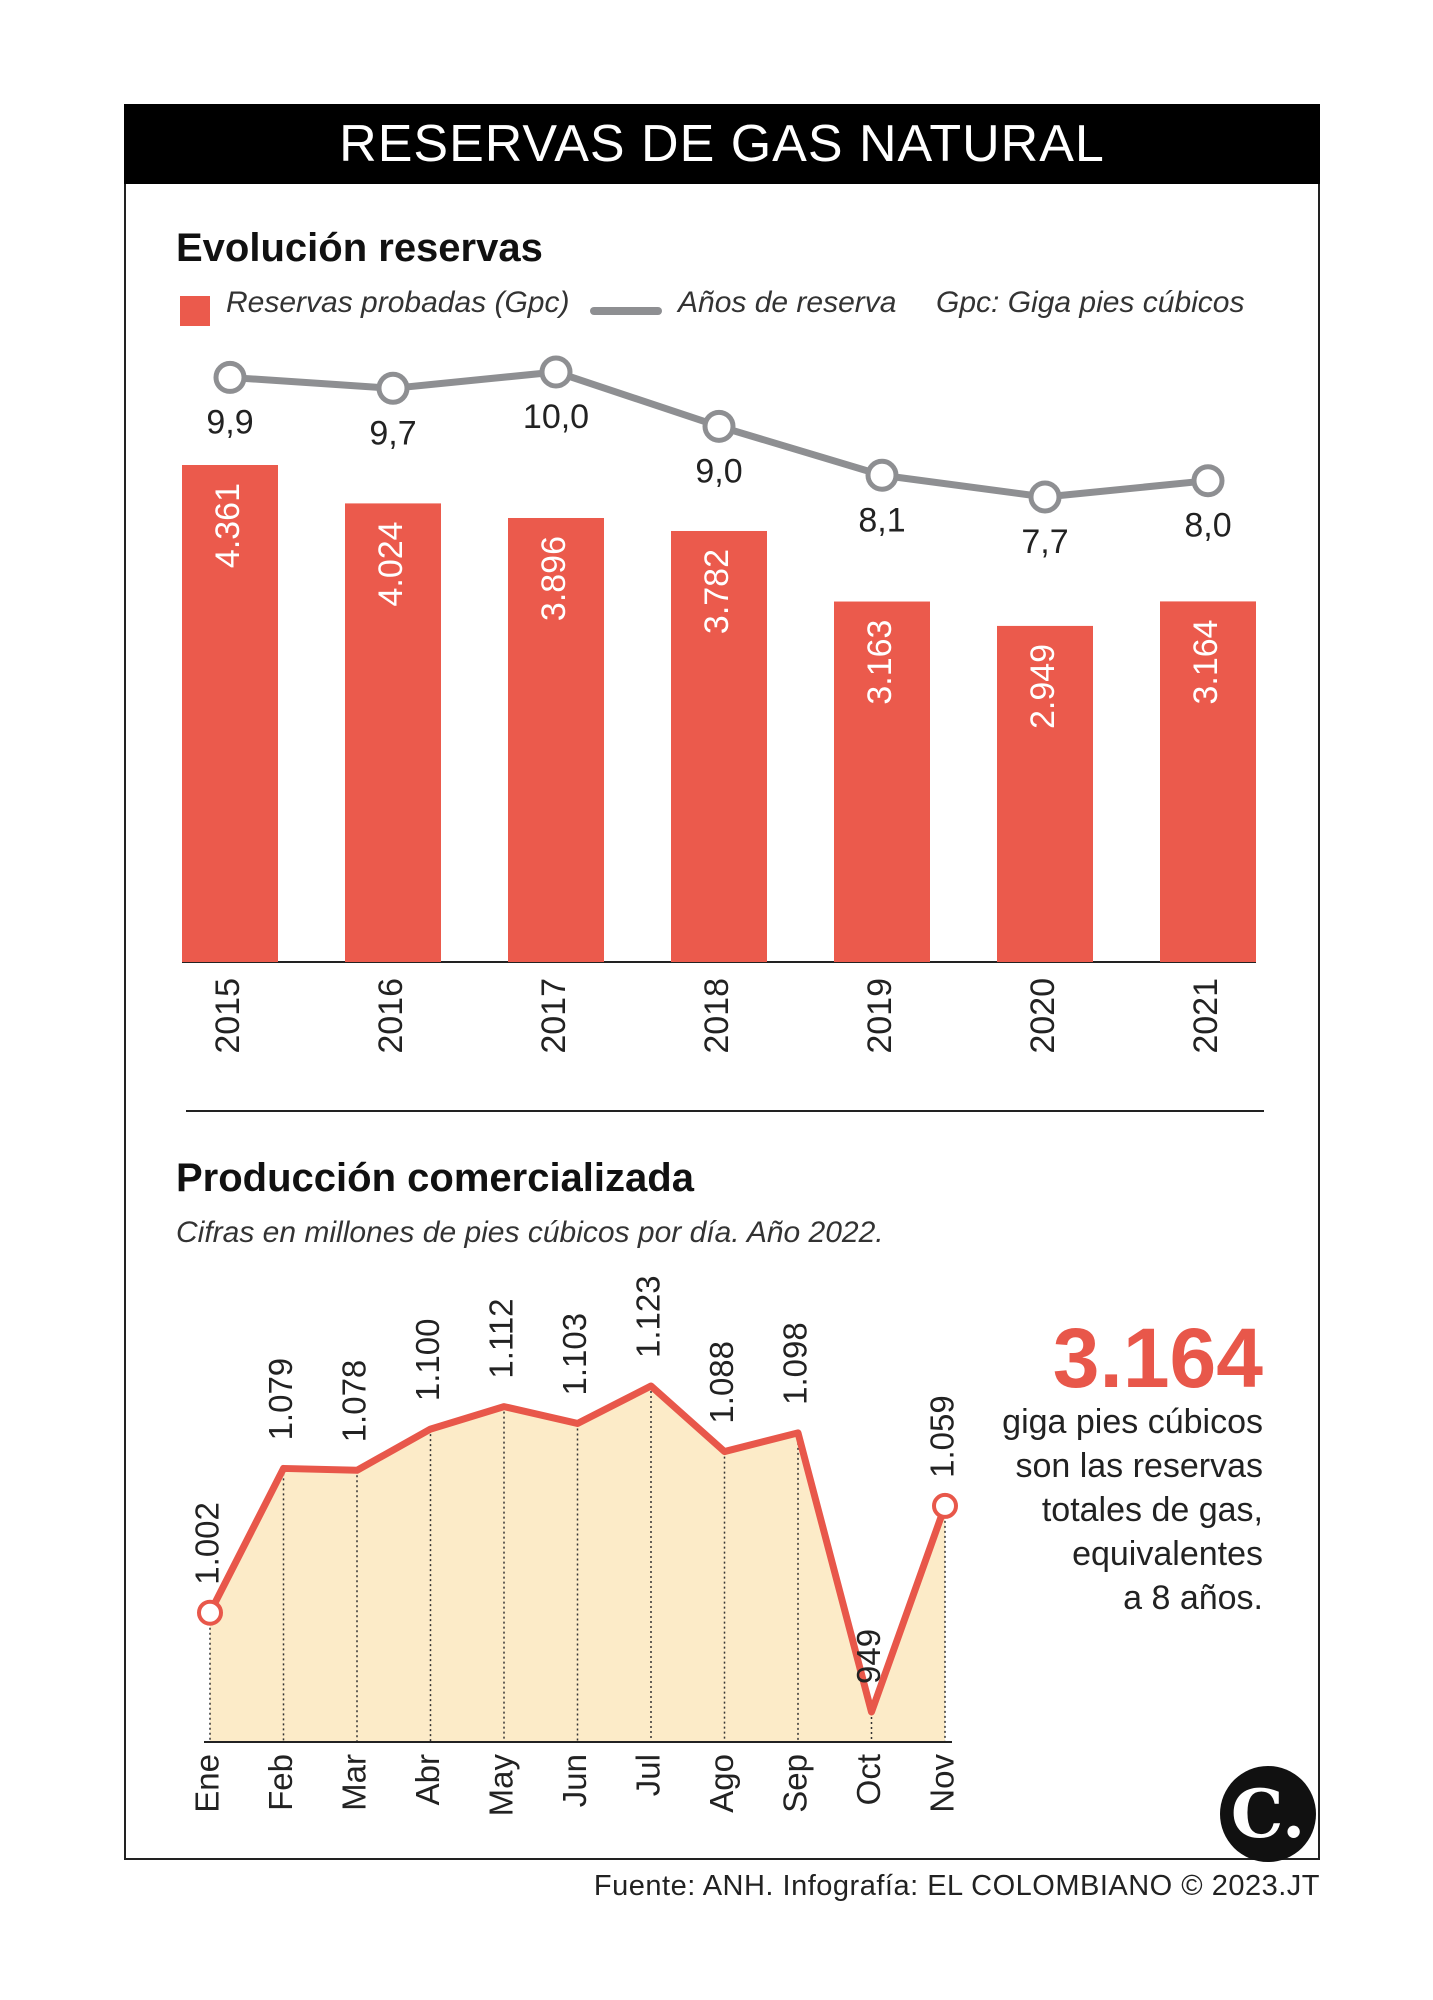 The image size is (1433, 2000). Describe the element at coordinates (359, 248) in the screenshot. I see `reserves-section-title: Evolución reservas` at that location.